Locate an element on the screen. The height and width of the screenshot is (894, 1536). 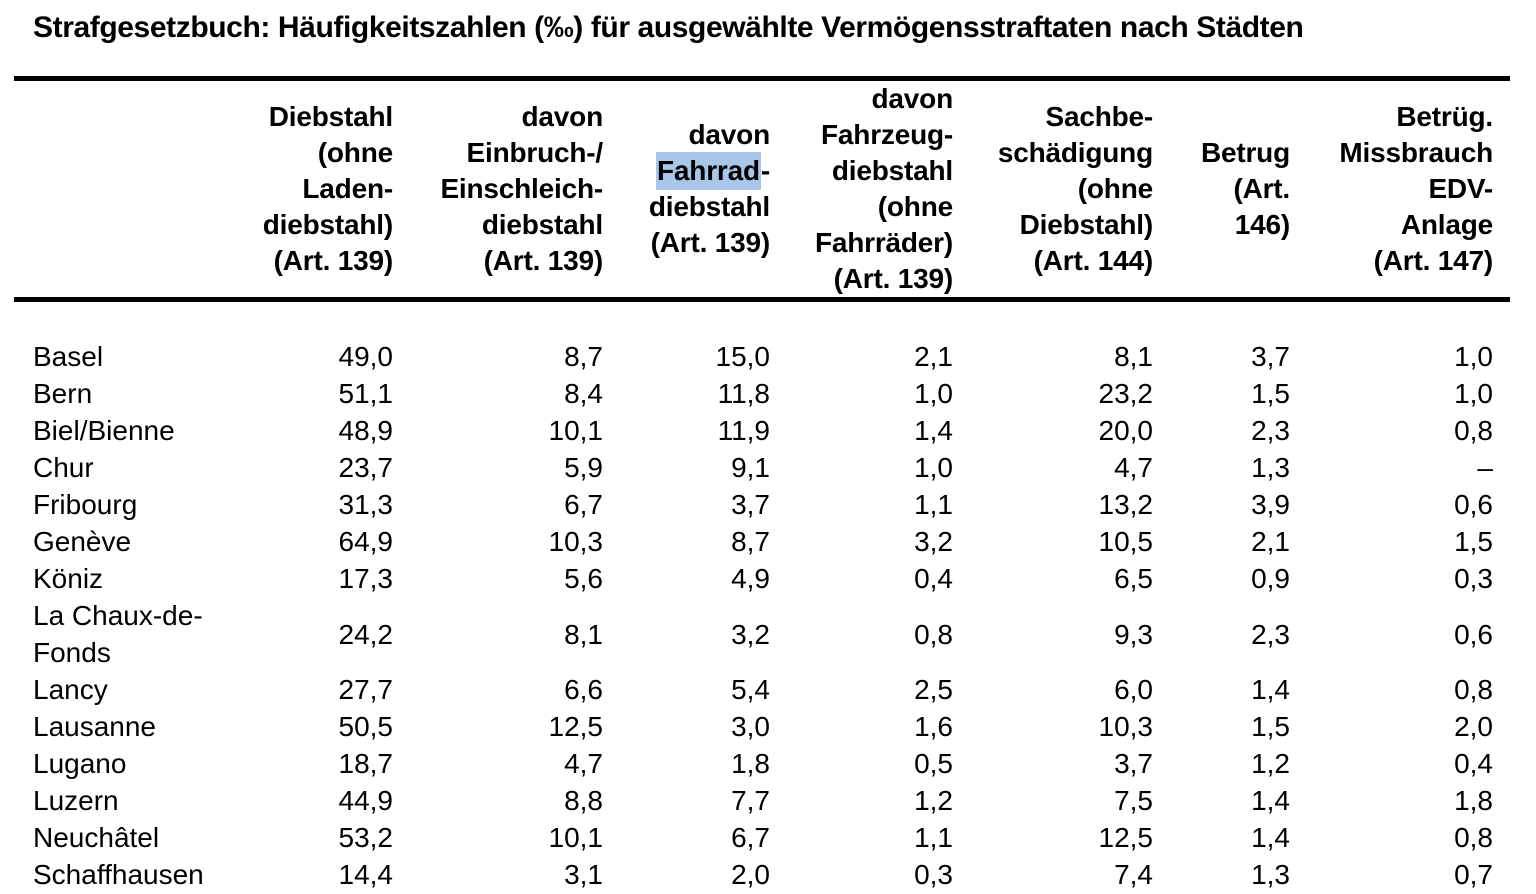
value-cell: 7,4 is located at coordinates (1133, 874).